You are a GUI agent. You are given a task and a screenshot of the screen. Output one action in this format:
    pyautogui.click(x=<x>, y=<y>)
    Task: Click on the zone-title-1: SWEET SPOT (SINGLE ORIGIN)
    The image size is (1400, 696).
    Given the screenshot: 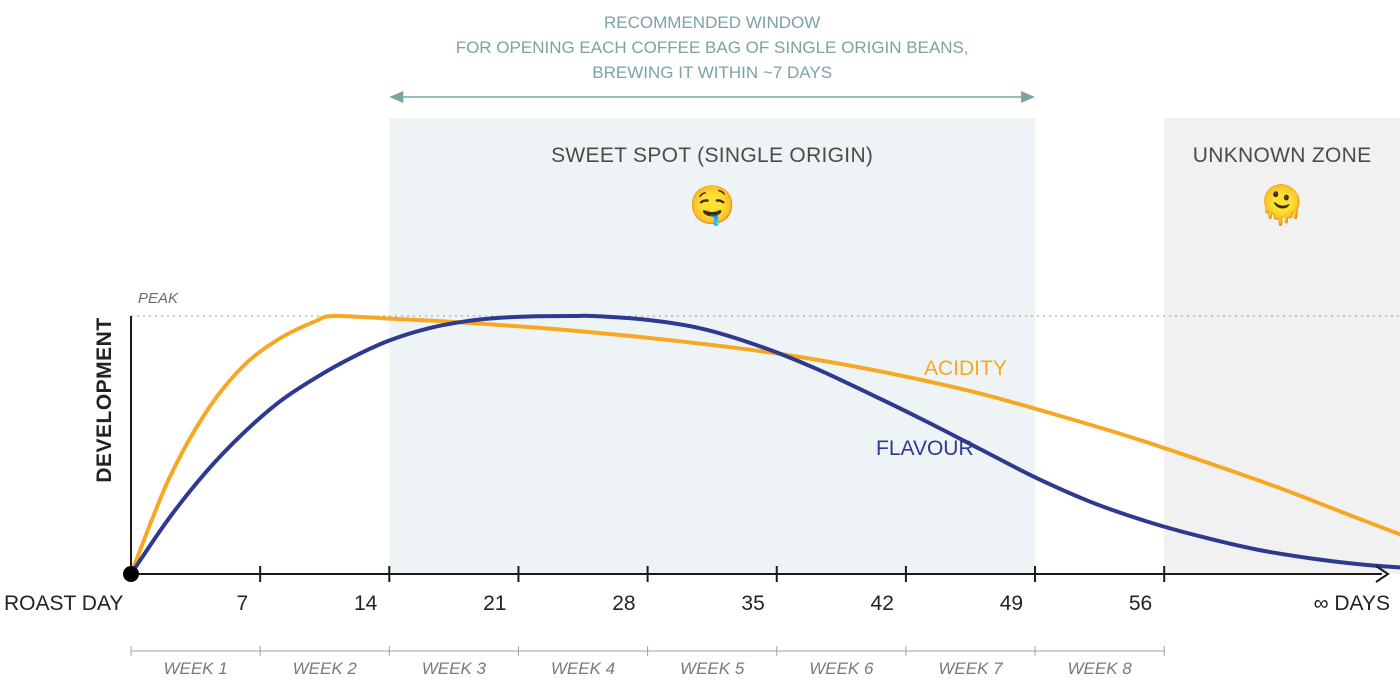 What is the action you would take?
    pyautogui.click(x=712, y=155)
    